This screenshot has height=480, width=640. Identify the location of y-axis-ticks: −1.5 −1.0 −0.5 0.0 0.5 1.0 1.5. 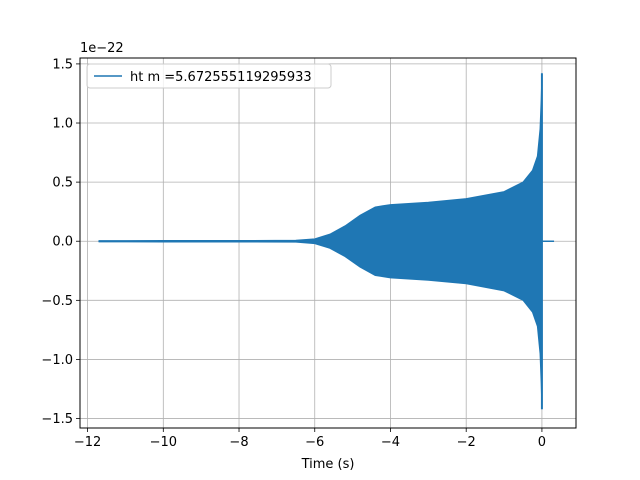
(60, 242).